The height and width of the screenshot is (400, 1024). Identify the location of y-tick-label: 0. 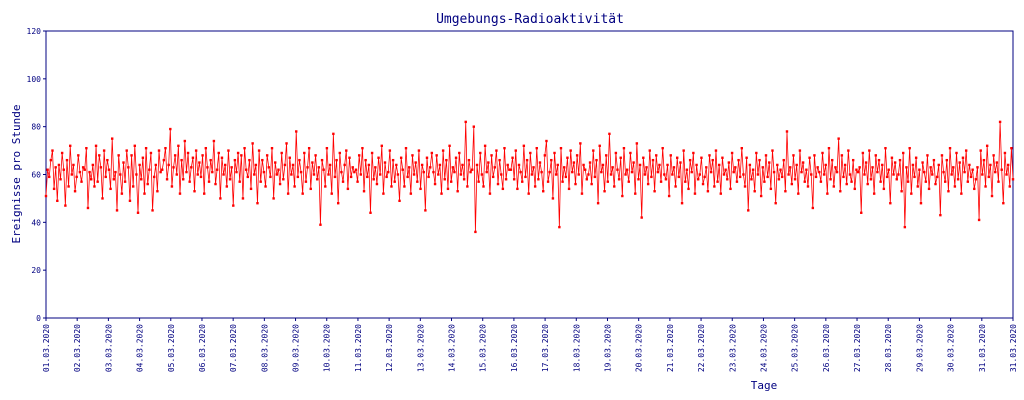
(38, 318).